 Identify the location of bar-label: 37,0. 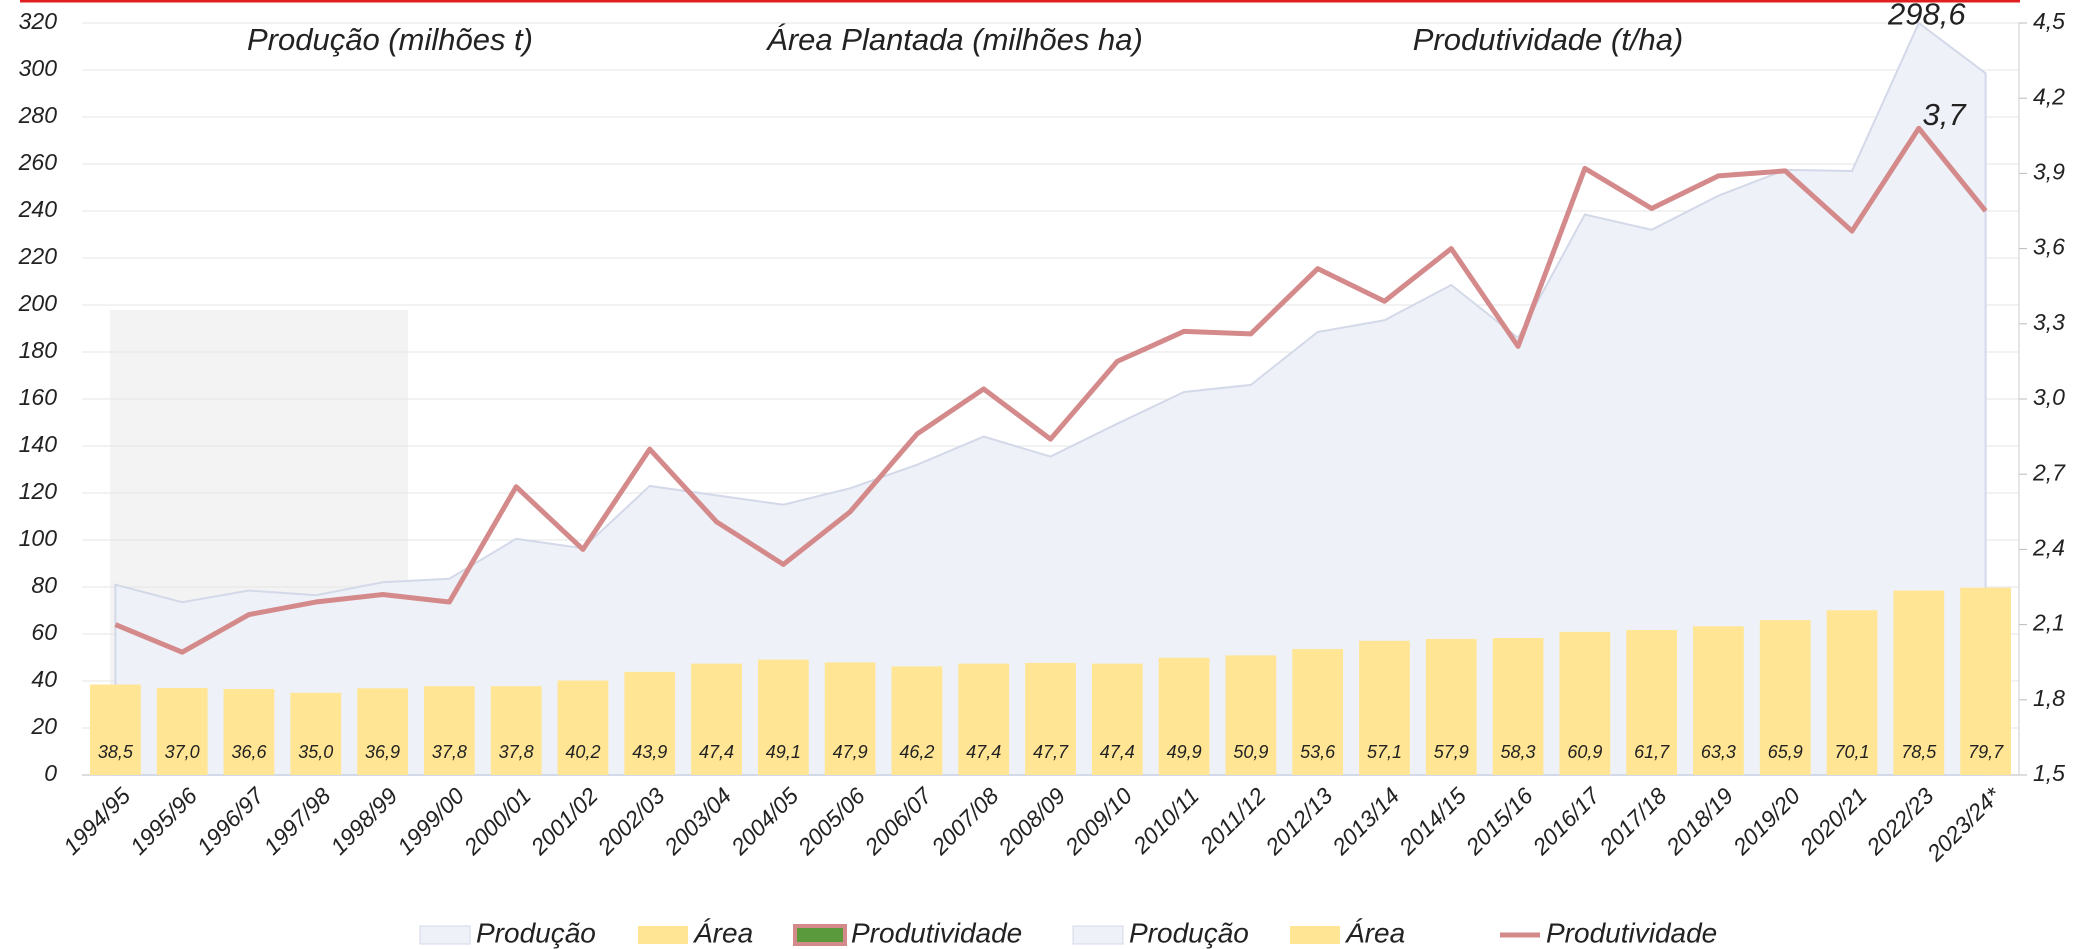
(182, 752).